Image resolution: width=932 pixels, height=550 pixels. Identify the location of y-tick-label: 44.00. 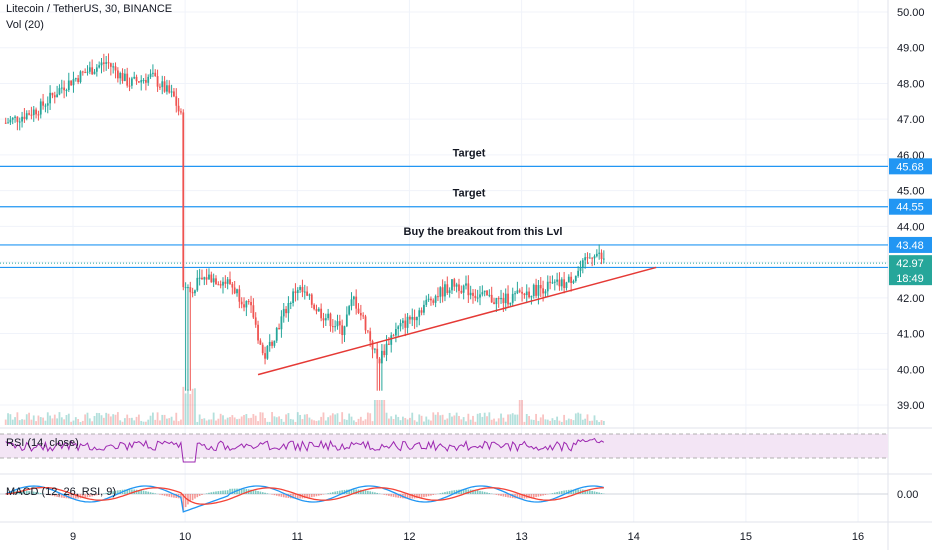
(911, 227).